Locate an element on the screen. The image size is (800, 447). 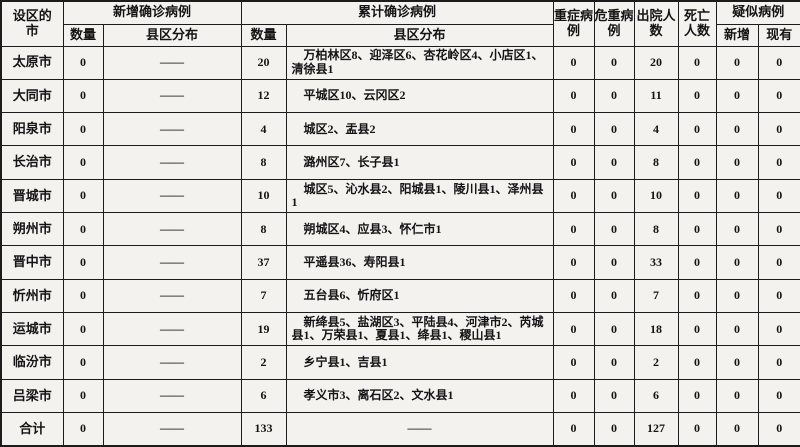
cell-discharged: 10 is located at coordinates (656, 196).